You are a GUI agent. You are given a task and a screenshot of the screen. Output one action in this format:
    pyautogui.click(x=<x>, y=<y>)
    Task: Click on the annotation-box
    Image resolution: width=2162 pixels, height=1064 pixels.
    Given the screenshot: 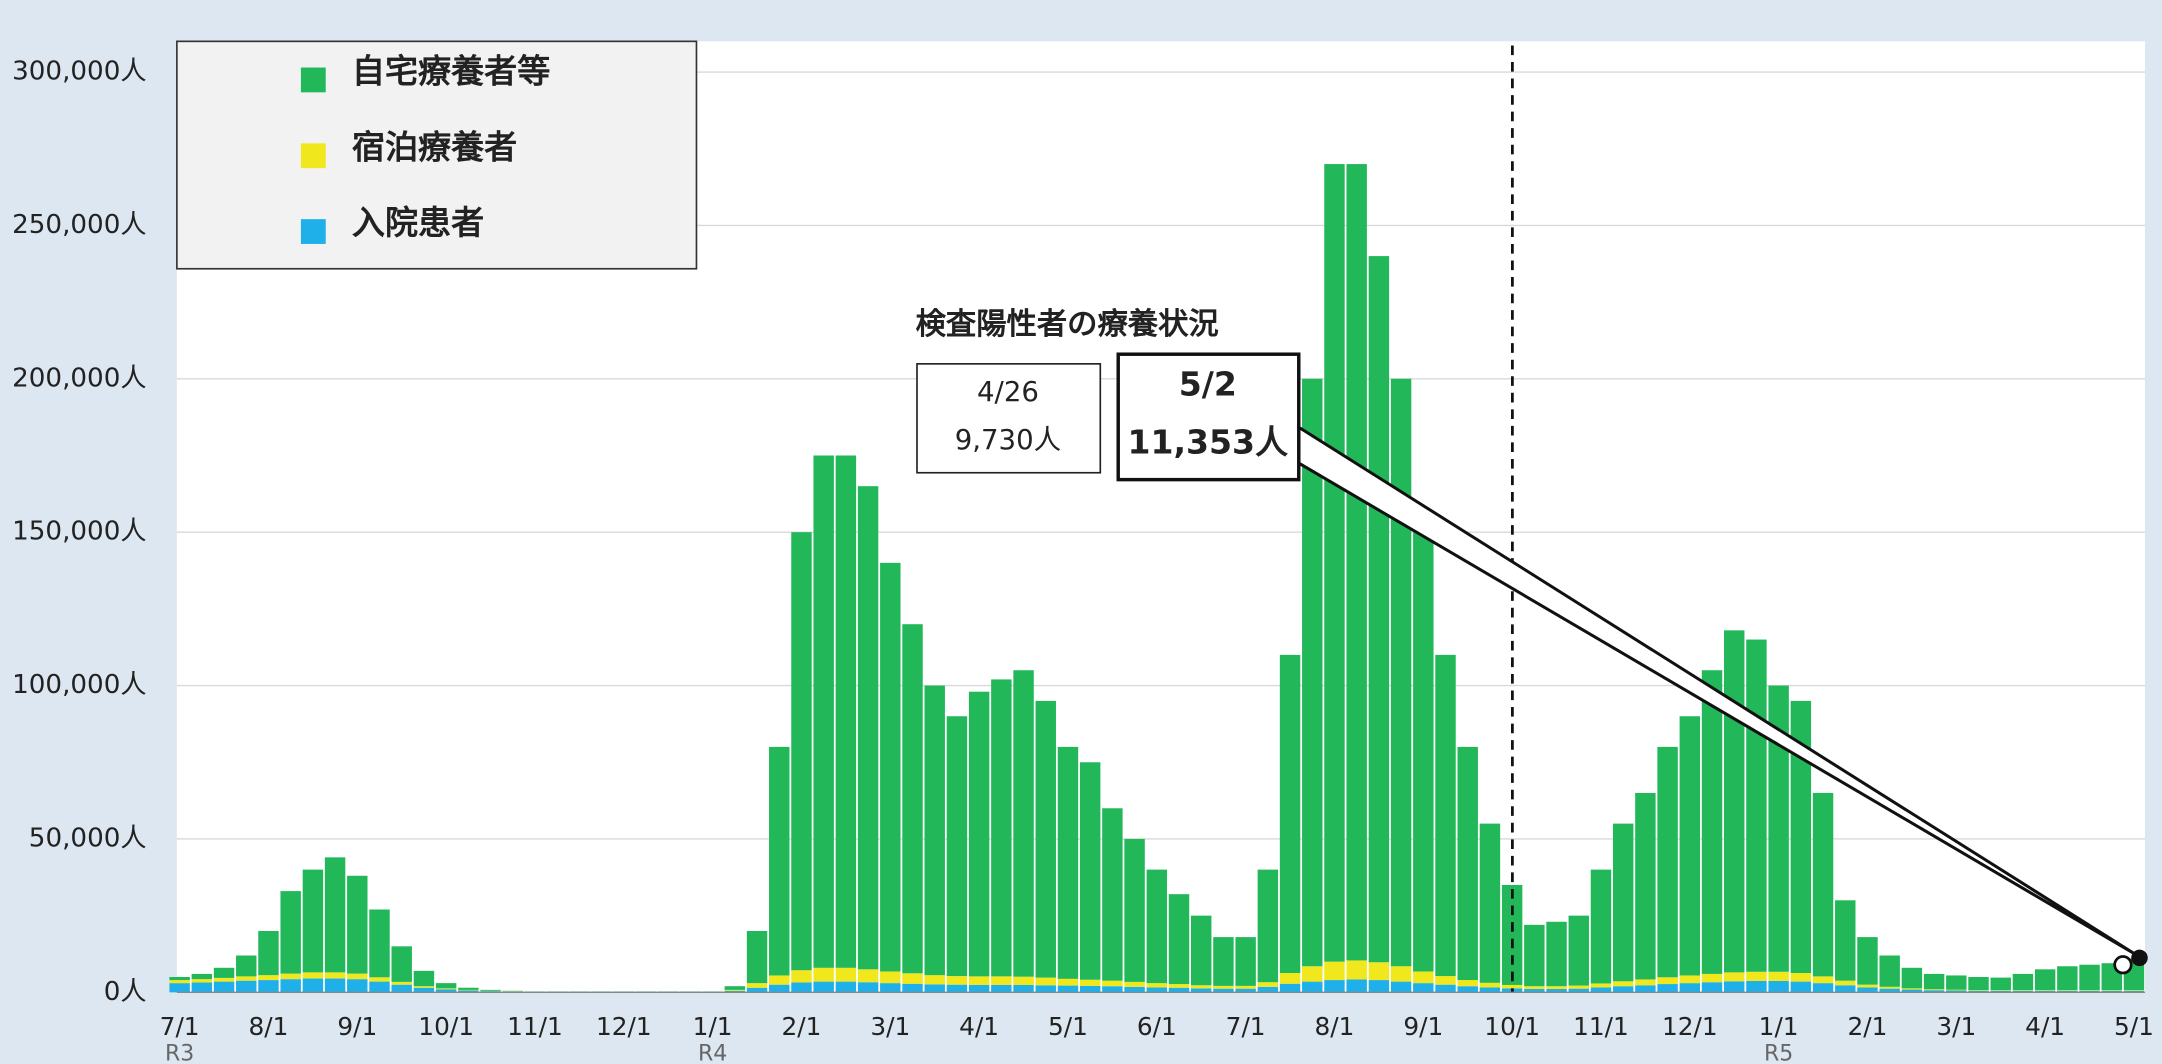 What is the action you would take?
    pyautogui.click(x=1009, y=418)
    